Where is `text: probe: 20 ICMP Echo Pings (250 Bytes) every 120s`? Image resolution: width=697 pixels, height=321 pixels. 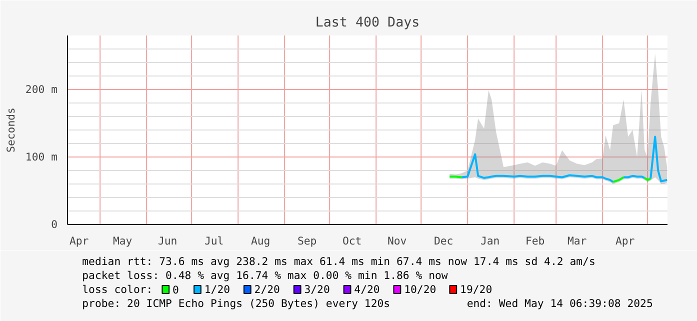
text: probe: 20 ICMP Echo Pings (250 Bytes) every 120s is located at coordinates (236, 303).